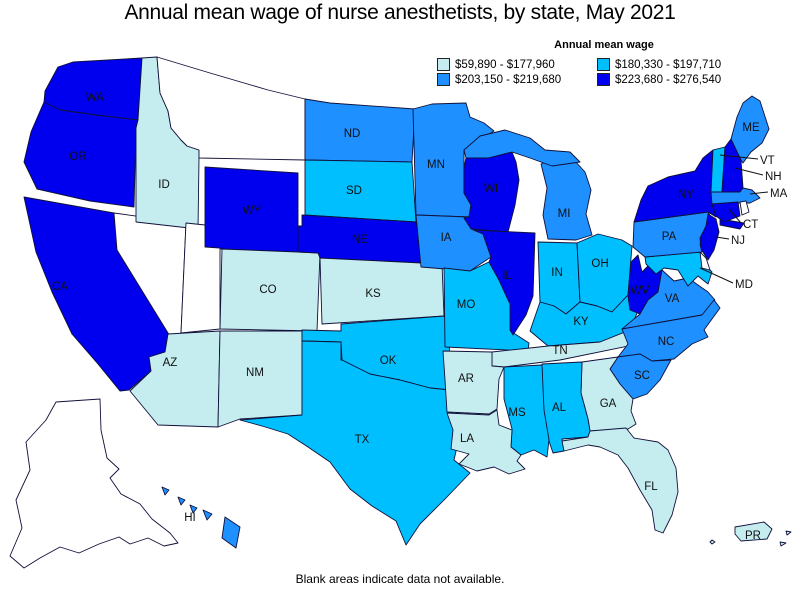 Image resolution: width=800 pixels, height=600 pixels. I want to click on state-nj, so click(709, 237).